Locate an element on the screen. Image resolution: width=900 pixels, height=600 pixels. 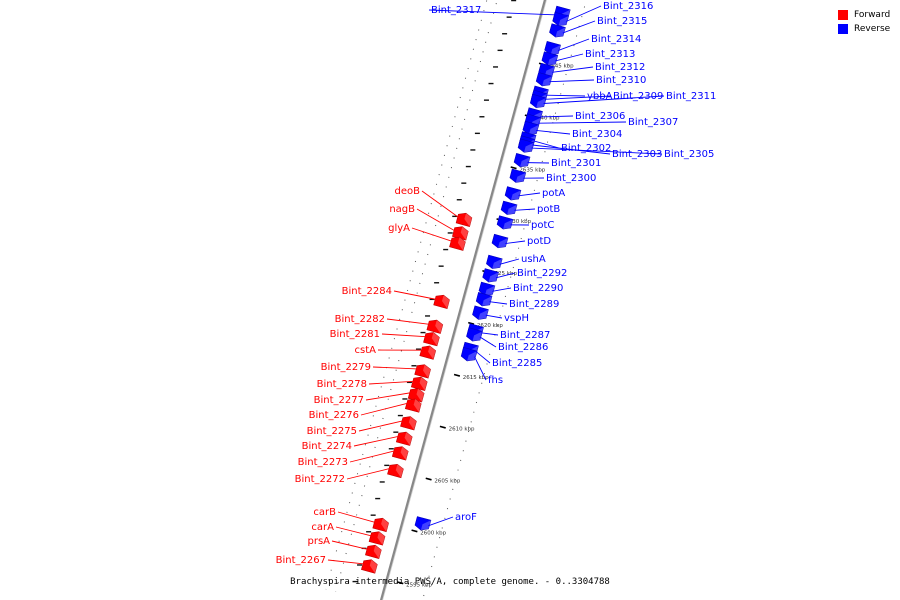
gene-label-Bint_2301: Bint_2301 is located at coordinates (576, 163).